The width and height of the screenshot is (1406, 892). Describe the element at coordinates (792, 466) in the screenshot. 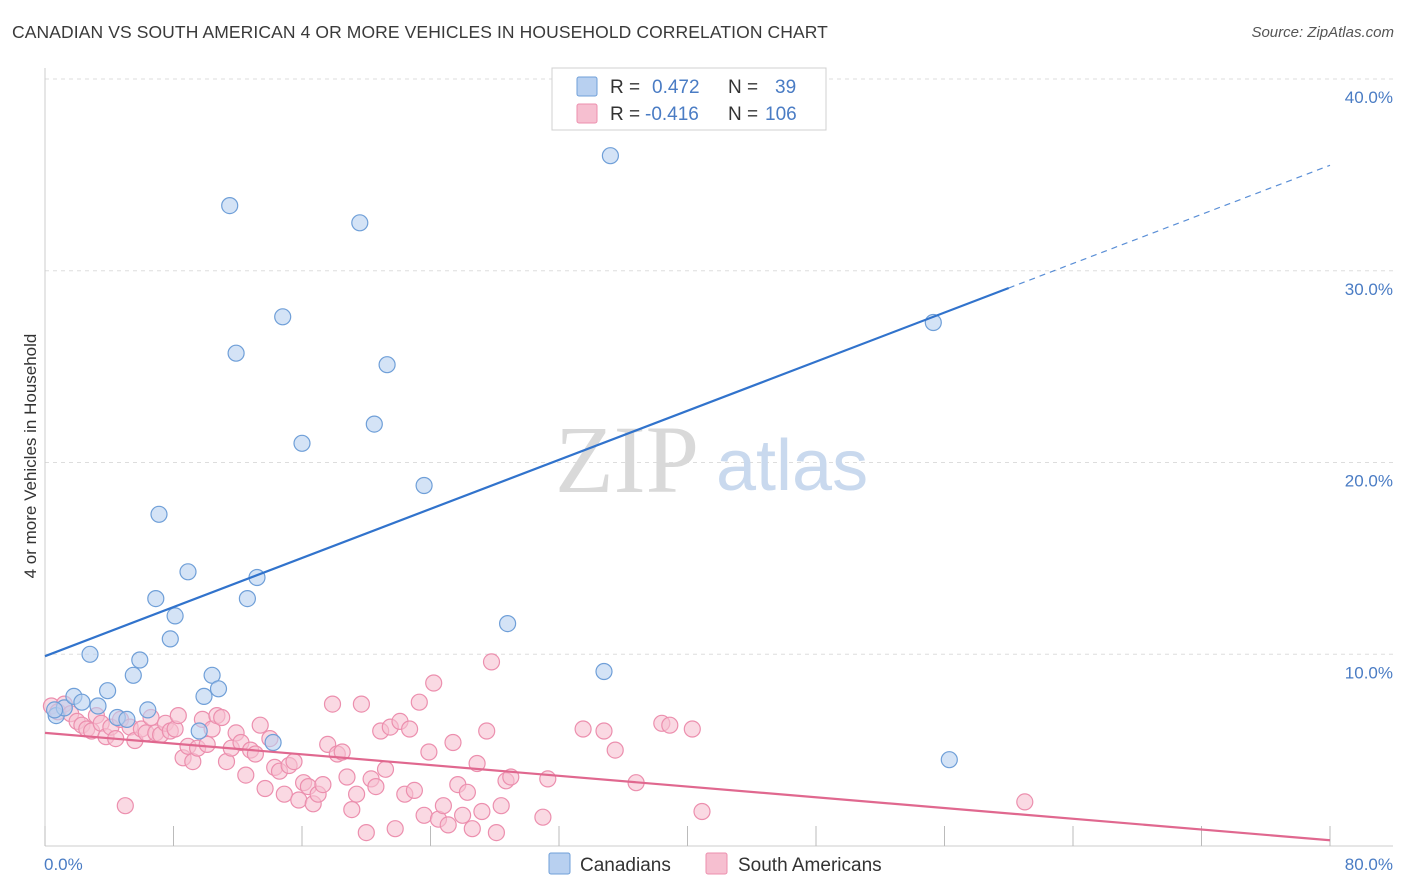

I see `watermark-atlas: atlas` at that location.